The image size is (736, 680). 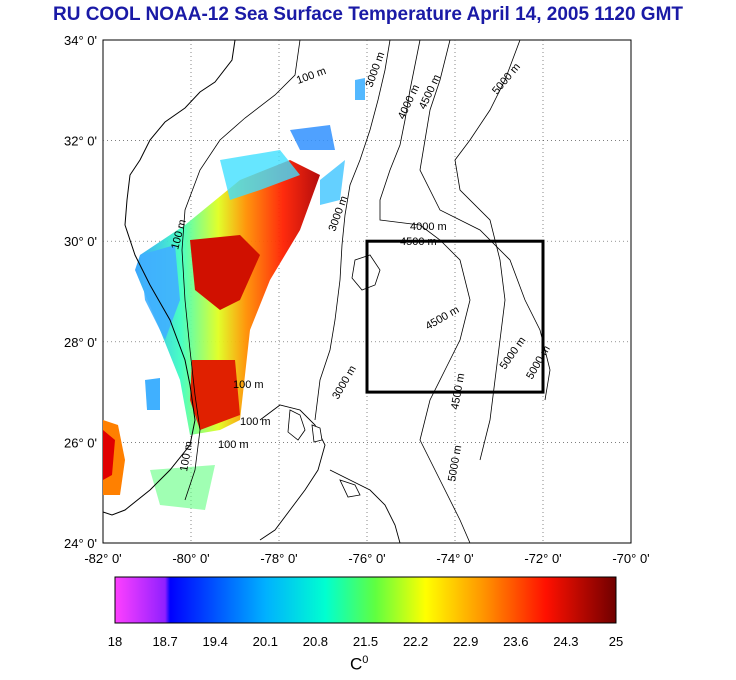 I want to click on colorbar-tick-label: 23.6, so click(x=515, y=641).